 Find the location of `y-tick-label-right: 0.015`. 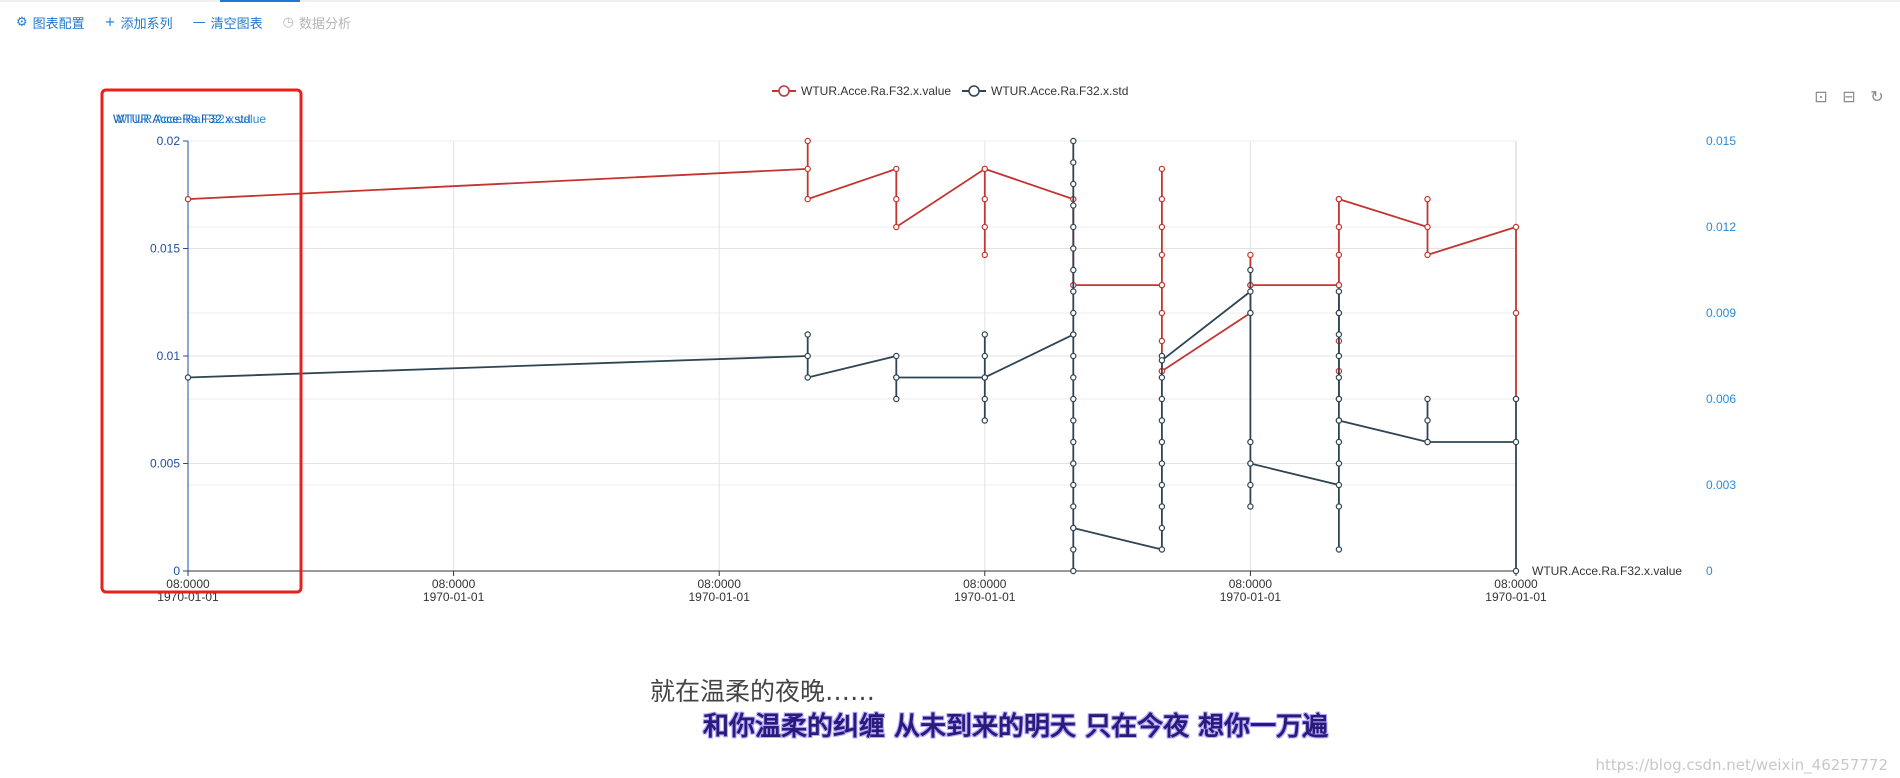

y-tick-label-right: 0.015 is located at coordinates (1721, 141).